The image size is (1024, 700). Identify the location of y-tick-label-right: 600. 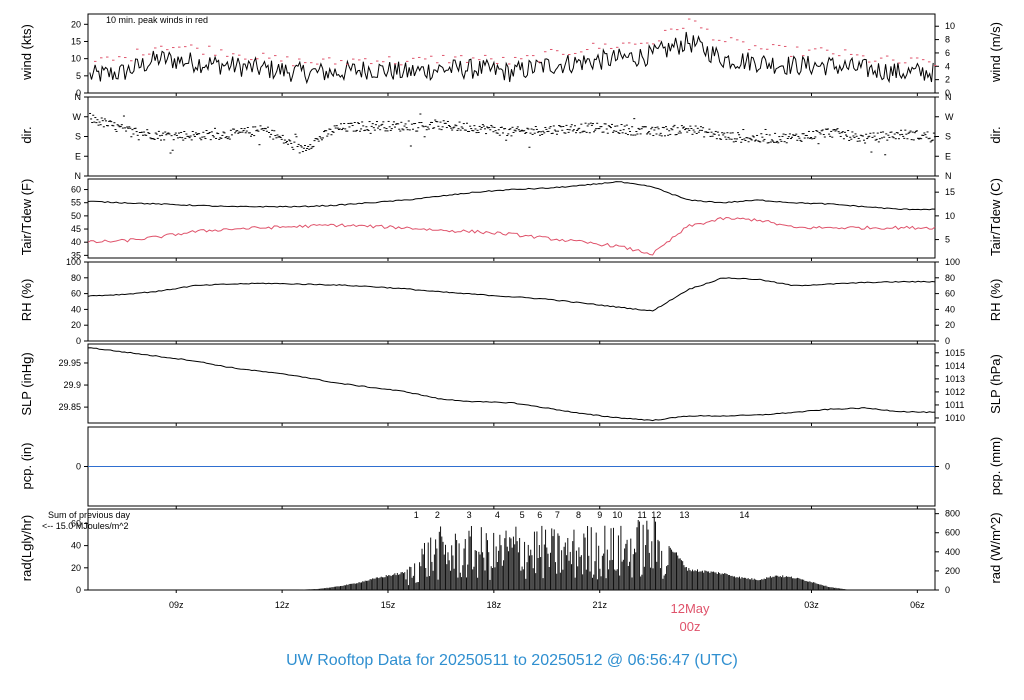
(952, 533).